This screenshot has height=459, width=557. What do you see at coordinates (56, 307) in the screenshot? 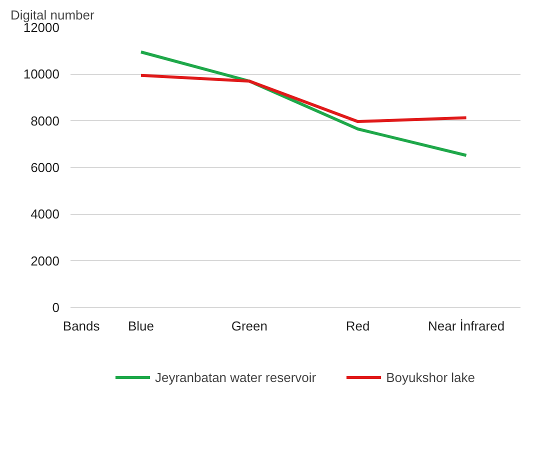
I see `y-tick-label: 0` at bounding box center [56, 307].